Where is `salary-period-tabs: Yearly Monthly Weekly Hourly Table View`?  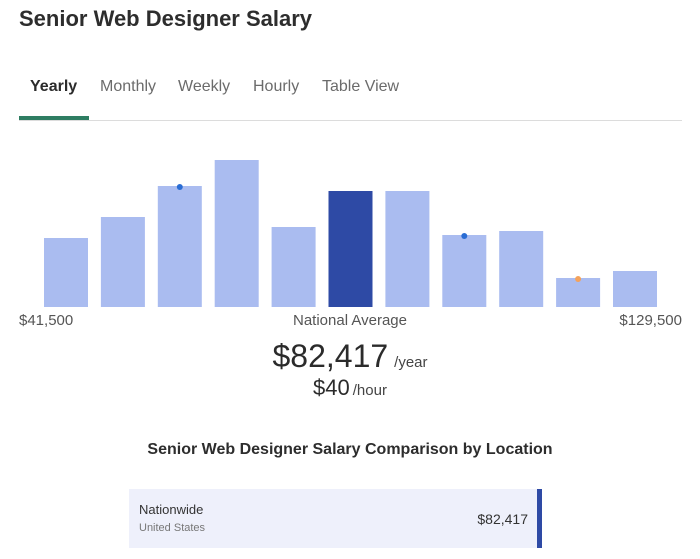 salary-period-tabs: Yearly Monthly Weekly Hourly Table View is located at coordinates (350, 94).